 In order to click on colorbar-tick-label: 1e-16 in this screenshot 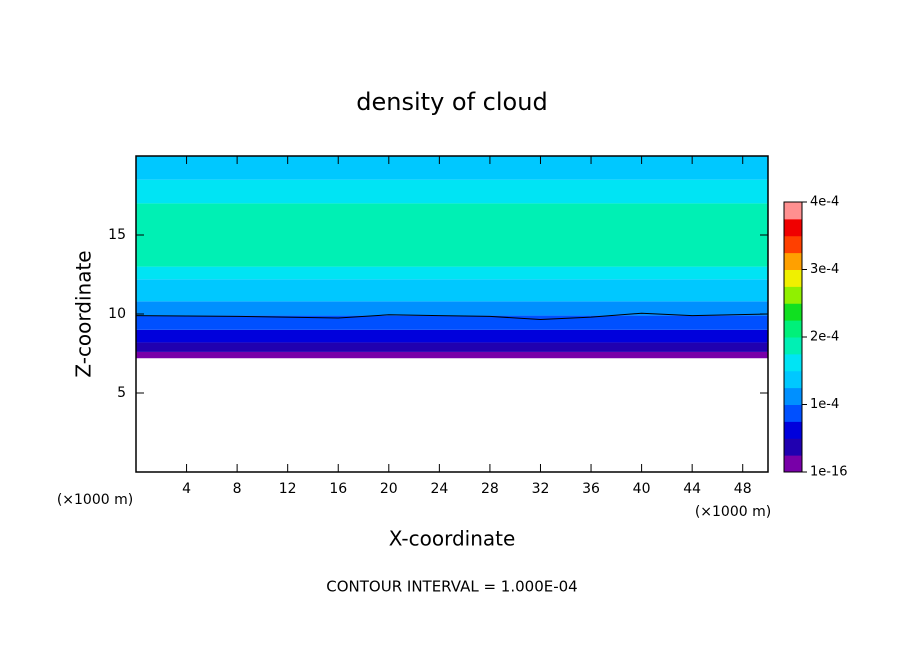, I will do `click(829, 472)`.